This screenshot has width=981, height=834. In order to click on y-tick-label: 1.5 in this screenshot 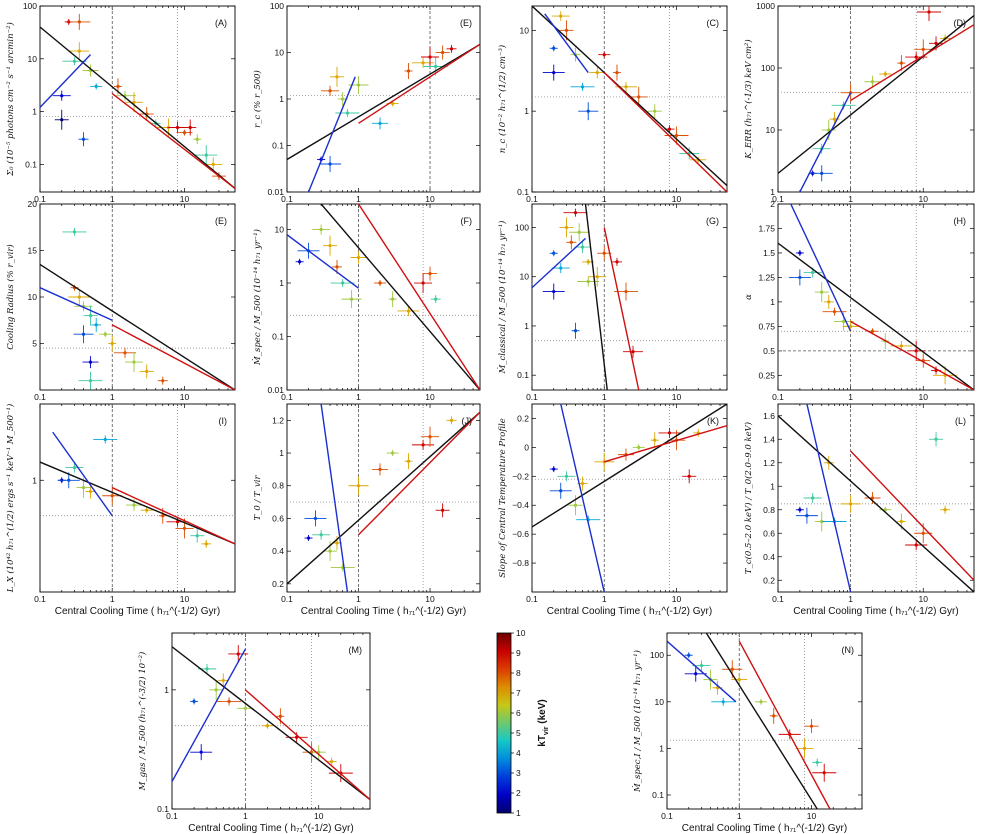, I will do `click(769, 253)`.